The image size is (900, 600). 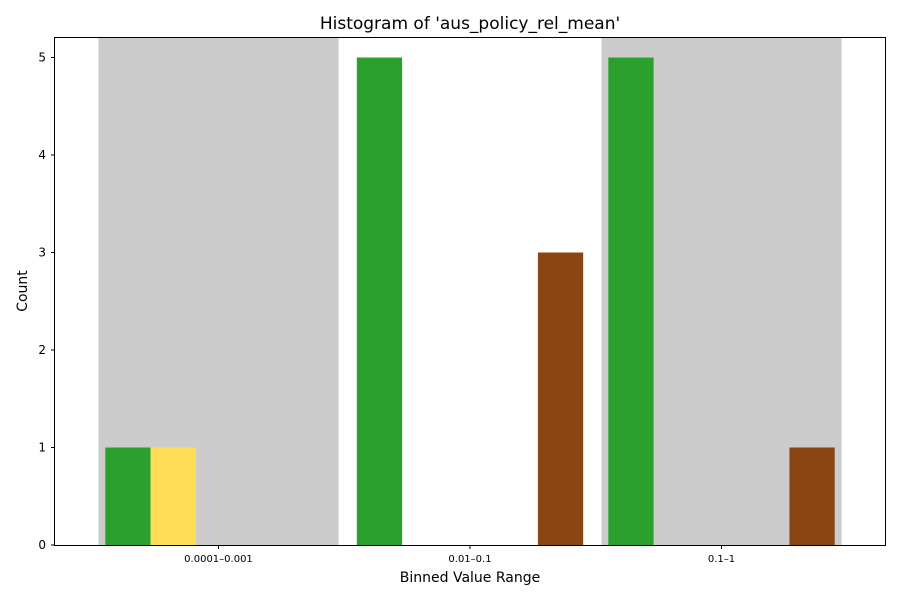 I want to click on y-tick-label: 5, so click(x=42, y=58).